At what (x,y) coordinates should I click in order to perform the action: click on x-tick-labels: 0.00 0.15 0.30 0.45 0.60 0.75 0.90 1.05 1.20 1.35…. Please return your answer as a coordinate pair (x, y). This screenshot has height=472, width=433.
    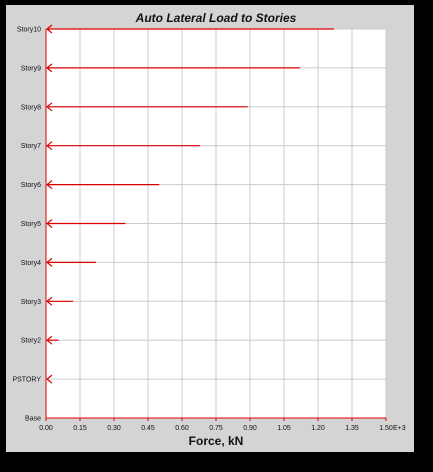
    Looking at the image, I should click on (216, 428).